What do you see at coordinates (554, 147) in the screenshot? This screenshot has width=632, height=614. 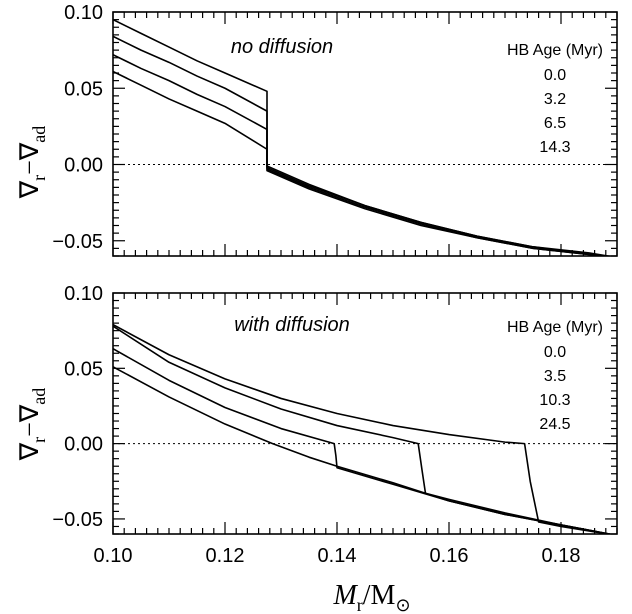 I see `legend-entry: 14.3` at bounding box center [554, 147].